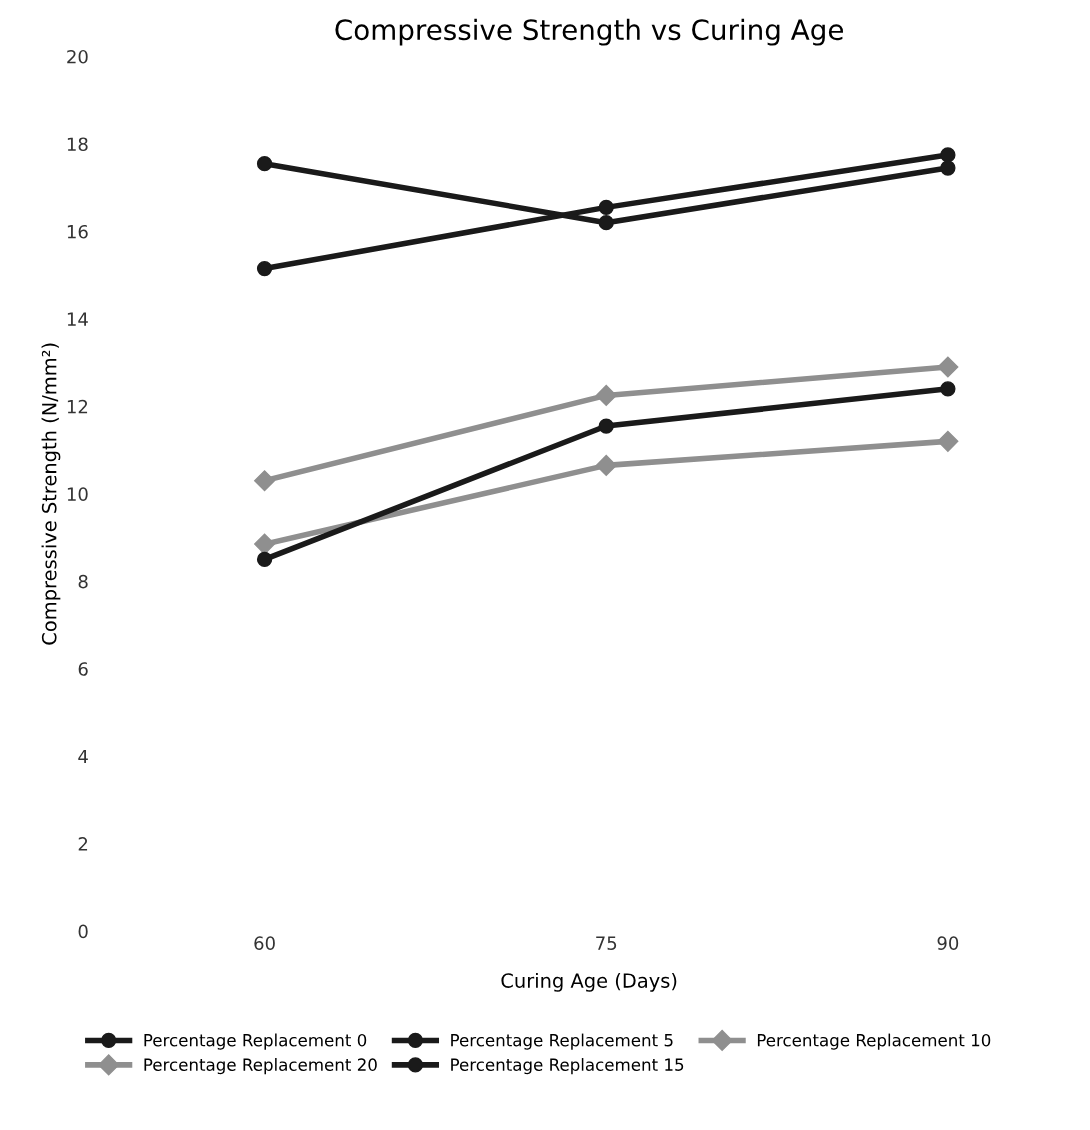 The image size is (1090, 1130). I want to click on y-tick-label: 12, so click(77, 406).